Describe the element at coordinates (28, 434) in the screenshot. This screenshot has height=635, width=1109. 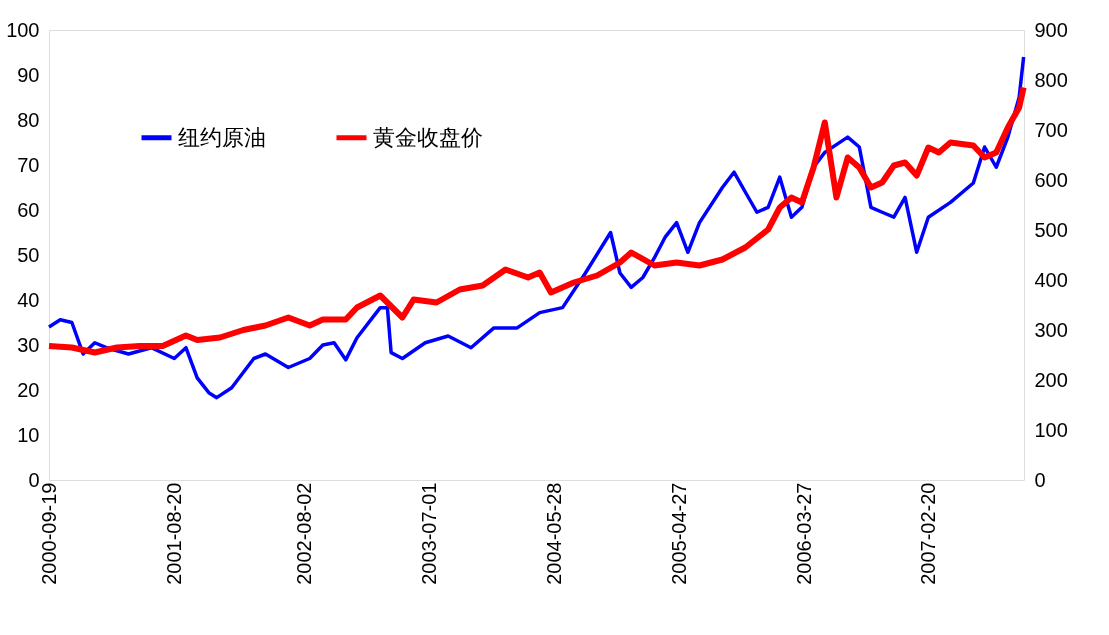
I see `y-tick-label: 10` at that location.